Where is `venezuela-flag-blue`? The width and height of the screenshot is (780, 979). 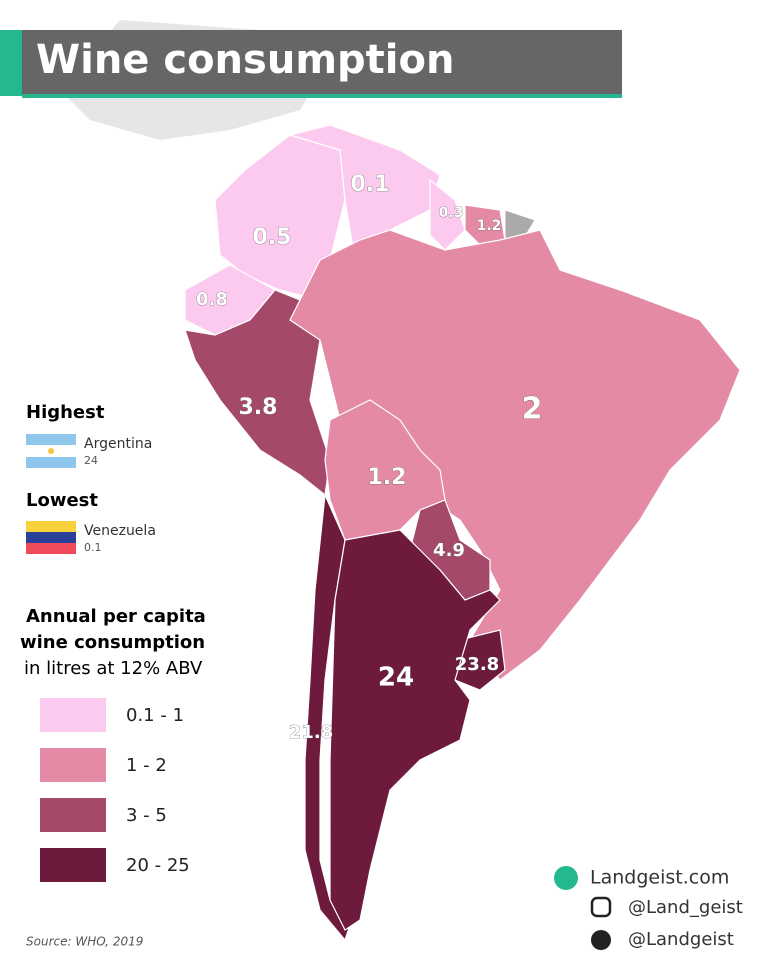 venezuela-flag-blue is located at coordinates (51, 537).